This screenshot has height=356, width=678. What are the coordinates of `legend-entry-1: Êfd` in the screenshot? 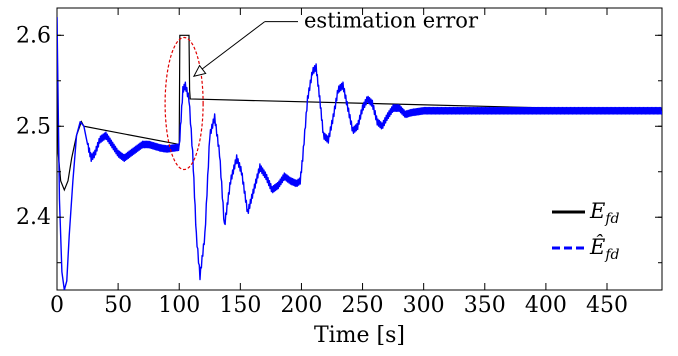 It's located at (604, 249).